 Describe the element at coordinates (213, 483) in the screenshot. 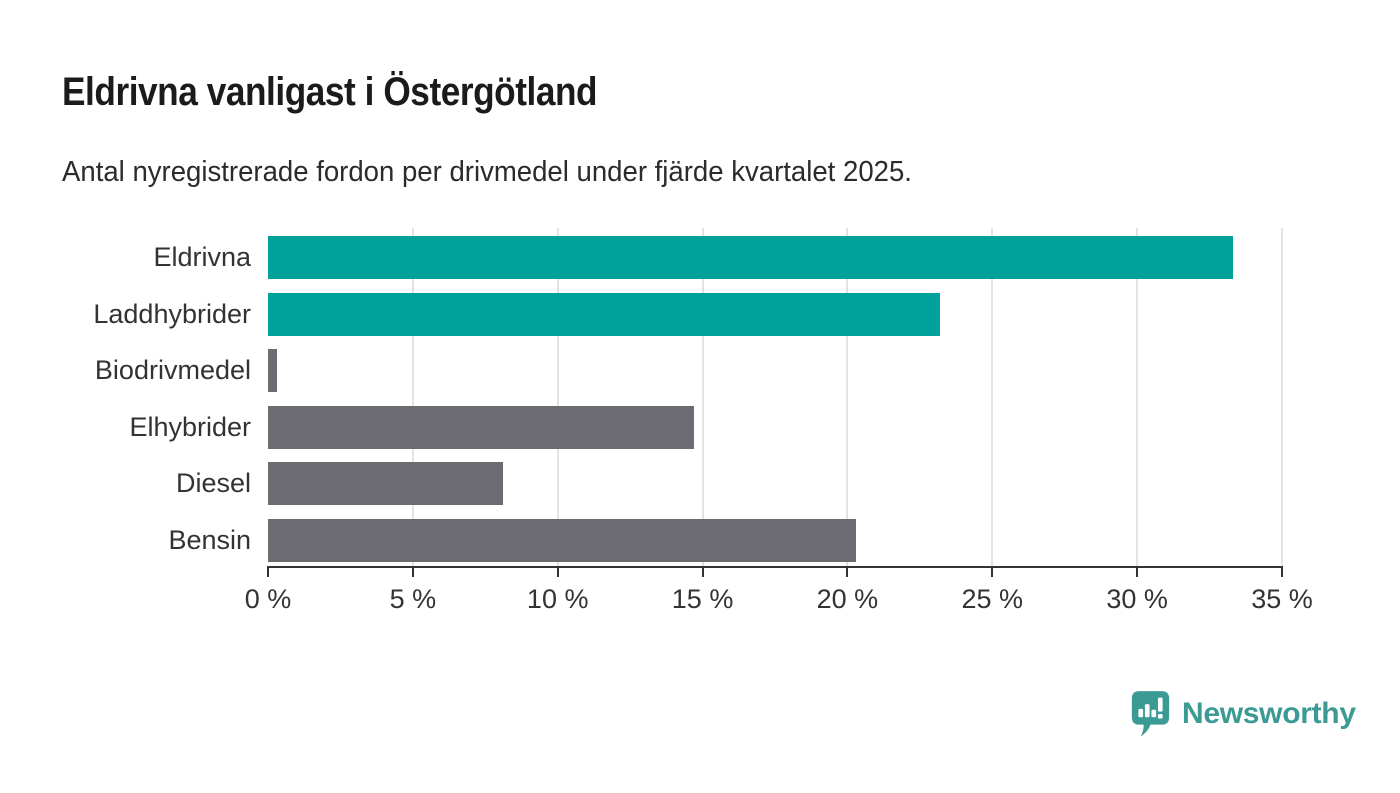

I see `category-label: Diesel` at that location.